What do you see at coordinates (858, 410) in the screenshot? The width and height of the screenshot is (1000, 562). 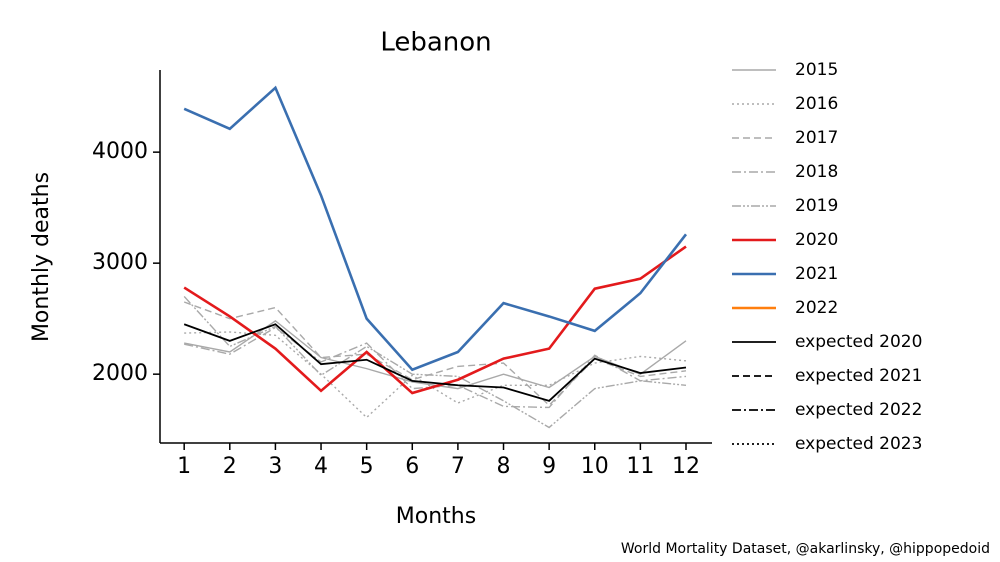 I see `legend-label: expected 2022` at bounding box center [858, 410].